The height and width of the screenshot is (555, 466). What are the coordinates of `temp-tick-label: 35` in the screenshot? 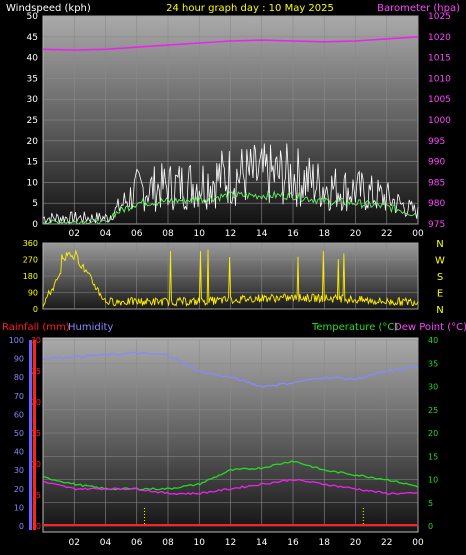 It's located at (433, 363).